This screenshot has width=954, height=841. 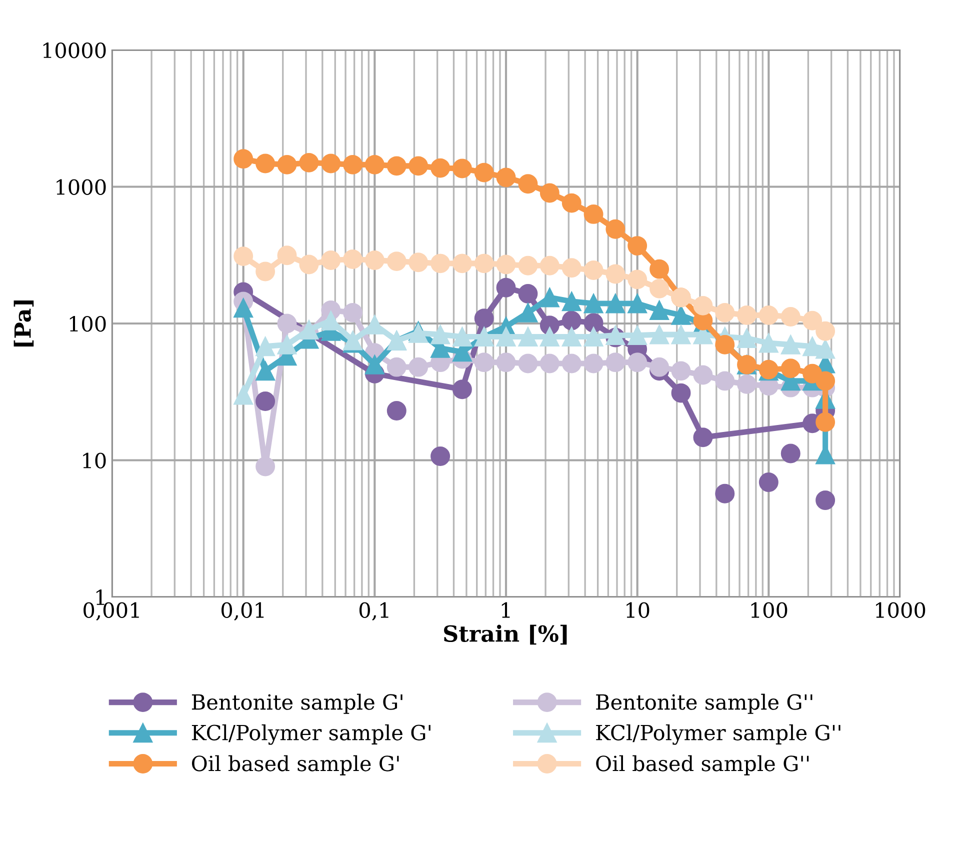 What do you see at coordinates (718, 734) in the screenshot?
I see `legend-label: KCl/Polymer sample G''` at bounding box center [718, 734].